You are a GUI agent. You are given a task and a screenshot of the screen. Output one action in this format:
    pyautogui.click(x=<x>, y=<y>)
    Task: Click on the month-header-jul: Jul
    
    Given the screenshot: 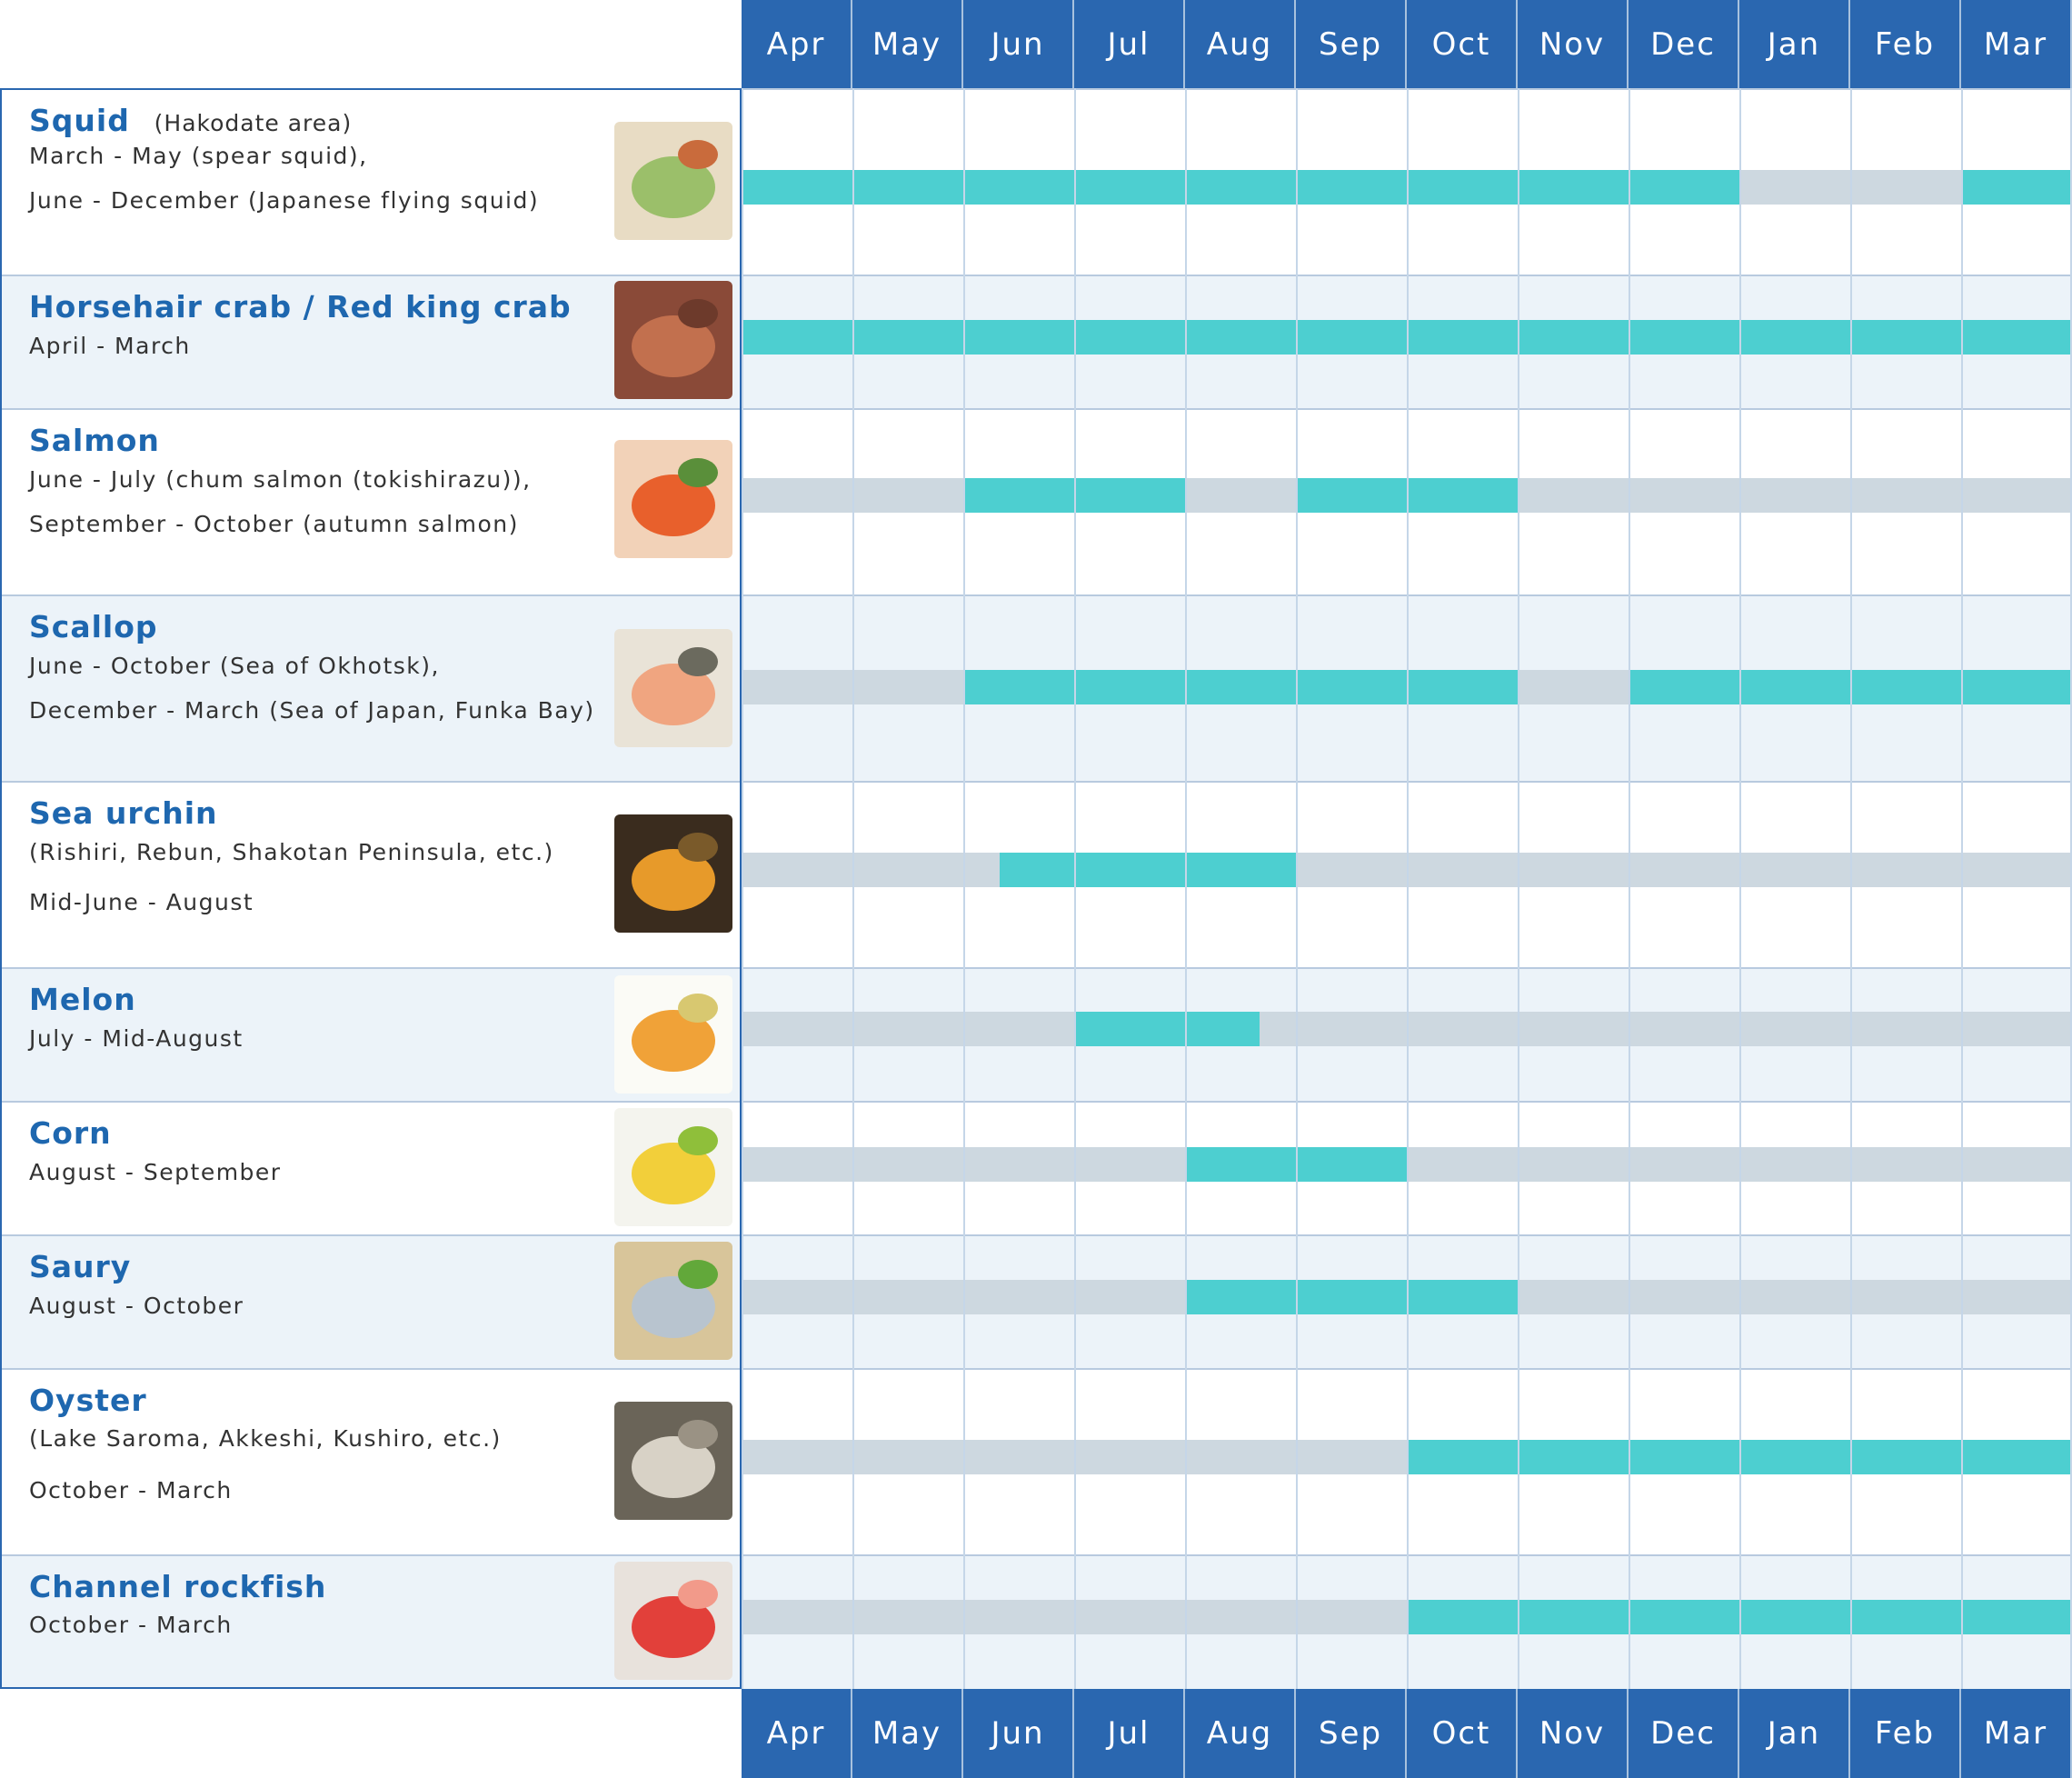 What is the action you would take?
    pyautogui.click(x=1130, y=44)
    